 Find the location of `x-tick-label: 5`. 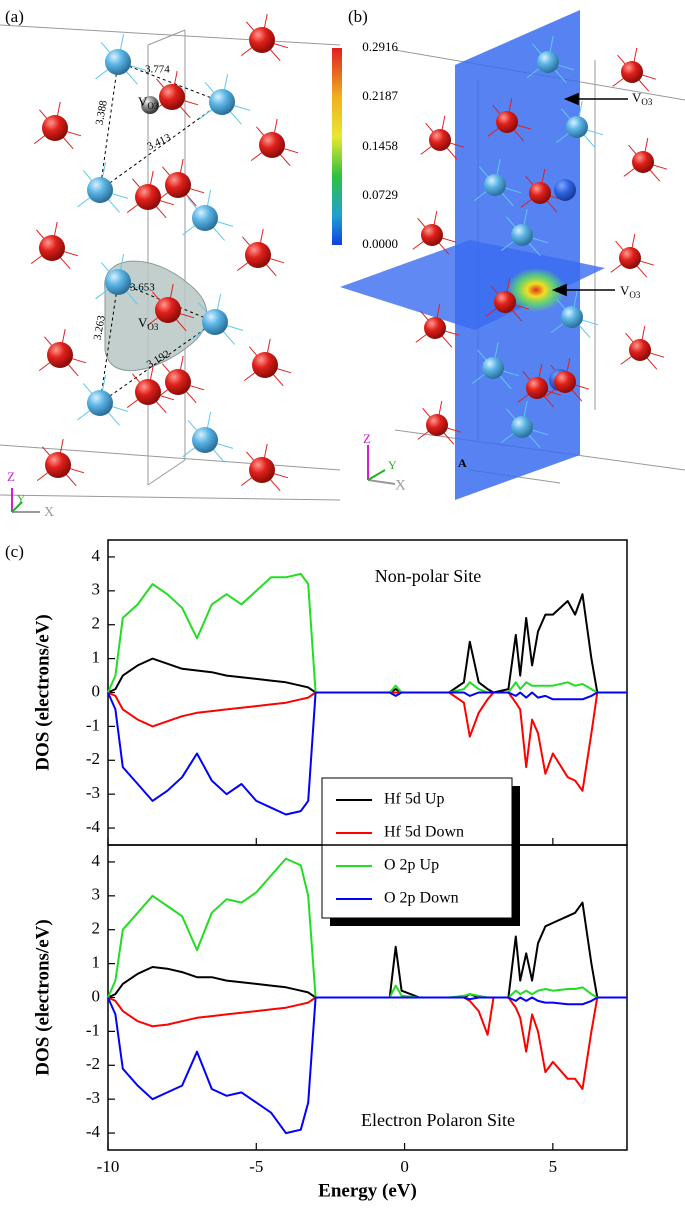

x-tick-label: 5 is located at coordinates (553, 1166).